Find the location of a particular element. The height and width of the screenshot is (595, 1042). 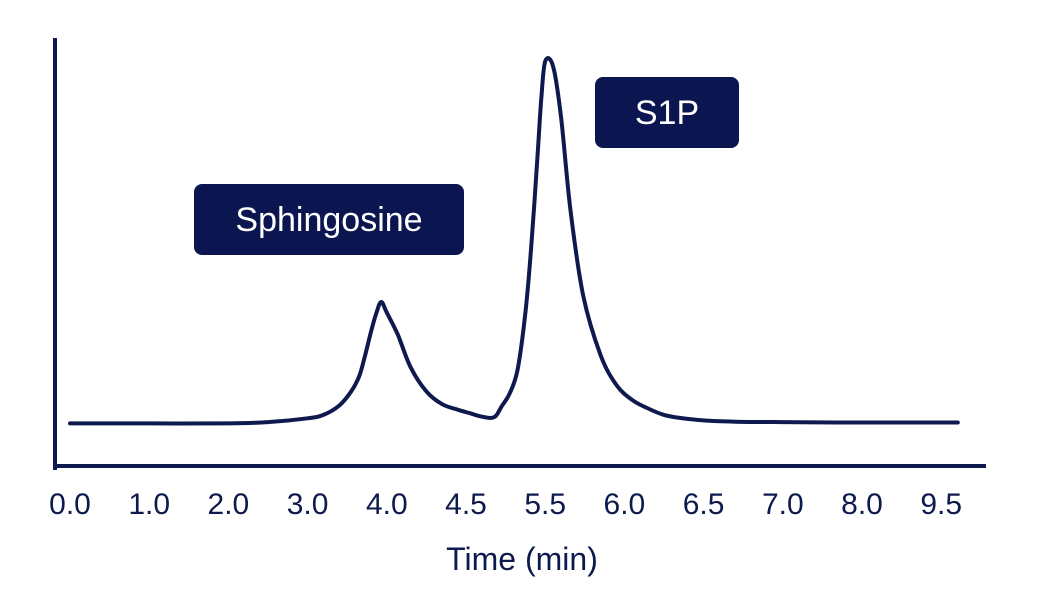

x-tick-labels: 0.0 1.0 2.0 3.0 4.0 4.5 5.5 6.0 6.5 7.0 8.0 9.5 is located at coordinates (505, 504).